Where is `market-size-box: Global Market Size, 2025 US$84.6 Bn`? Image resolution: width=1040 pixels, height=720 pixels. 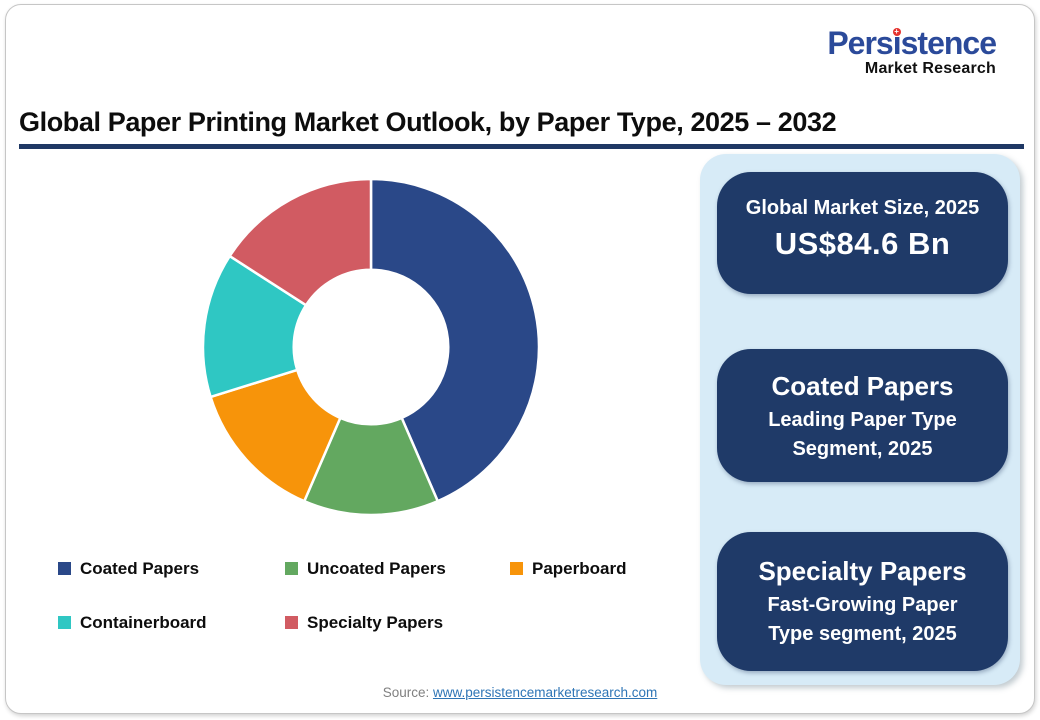 market-size-box: Global Market Size, 2025 US$84.6 Bn is located at coordinates (862, 233).